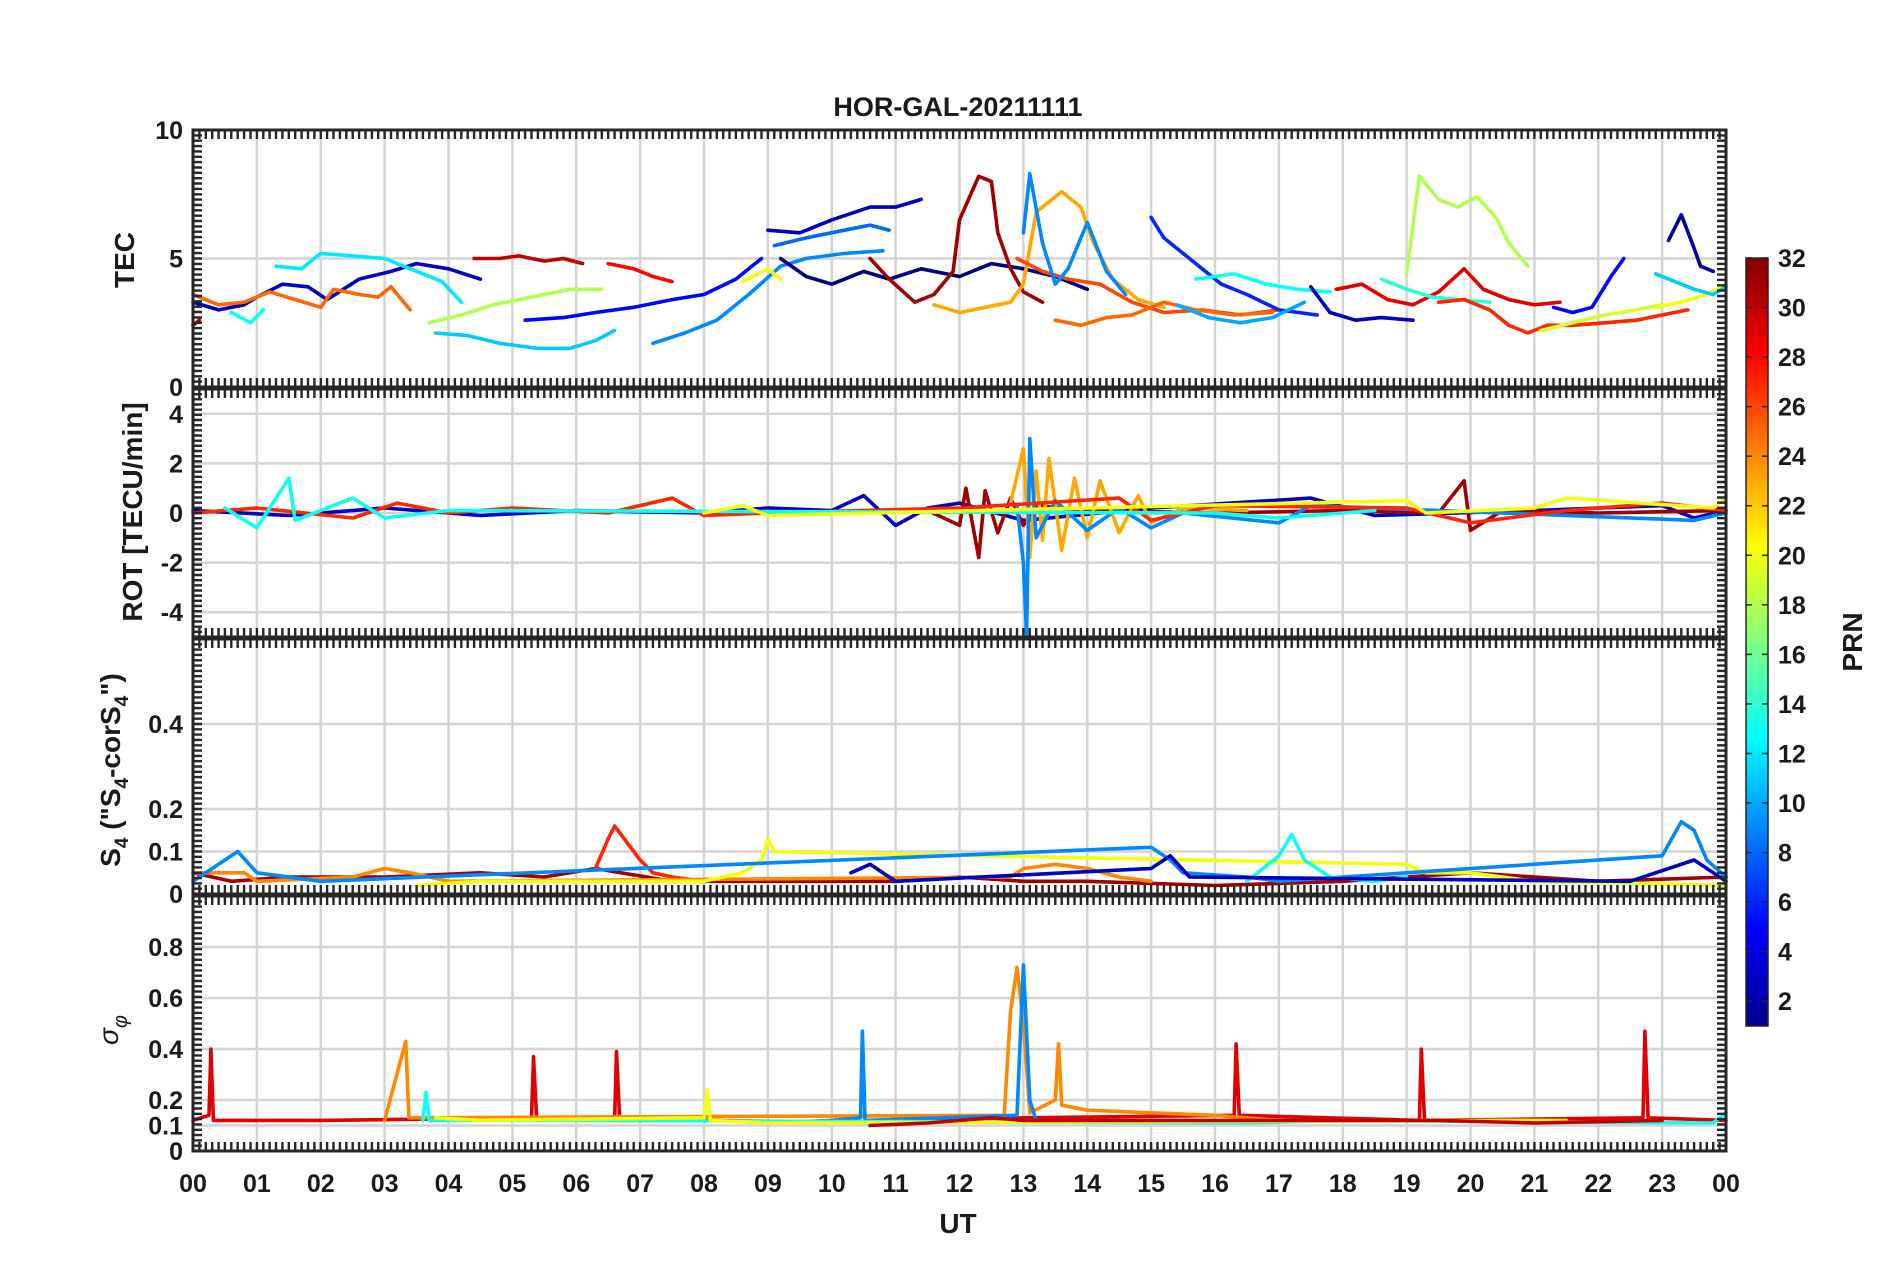  What do you see at coordinates (1407, 1184) in the screenshot?
I see `x-tick-label: 19` at bounding box center [1407, 1184].